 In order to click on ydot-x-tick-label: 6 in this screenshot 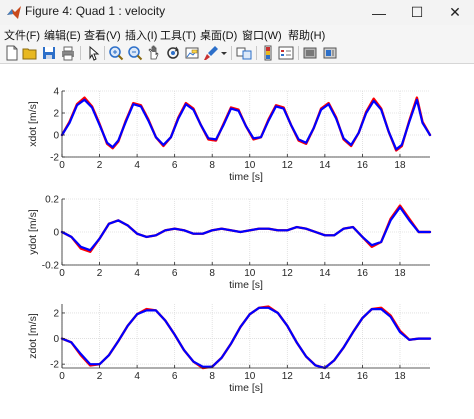, I will do `click(175, 273)`.